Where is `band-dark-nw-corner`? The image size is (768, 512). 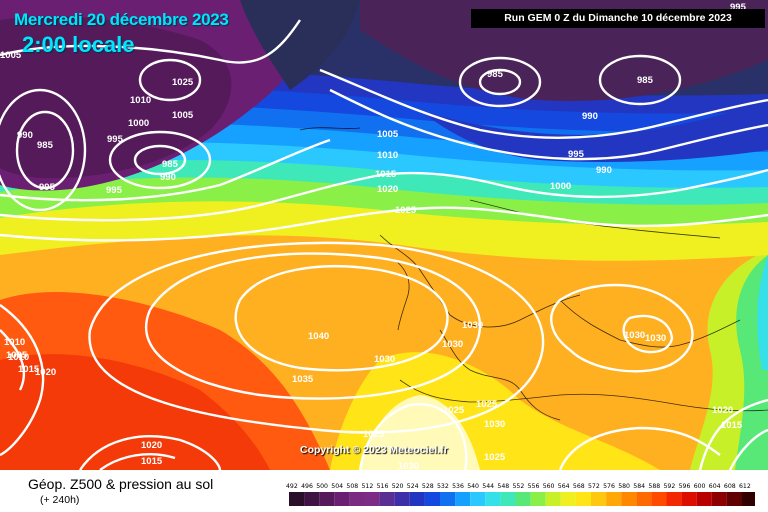 band-dark-nw-corner is located at coordinates (300, 45).